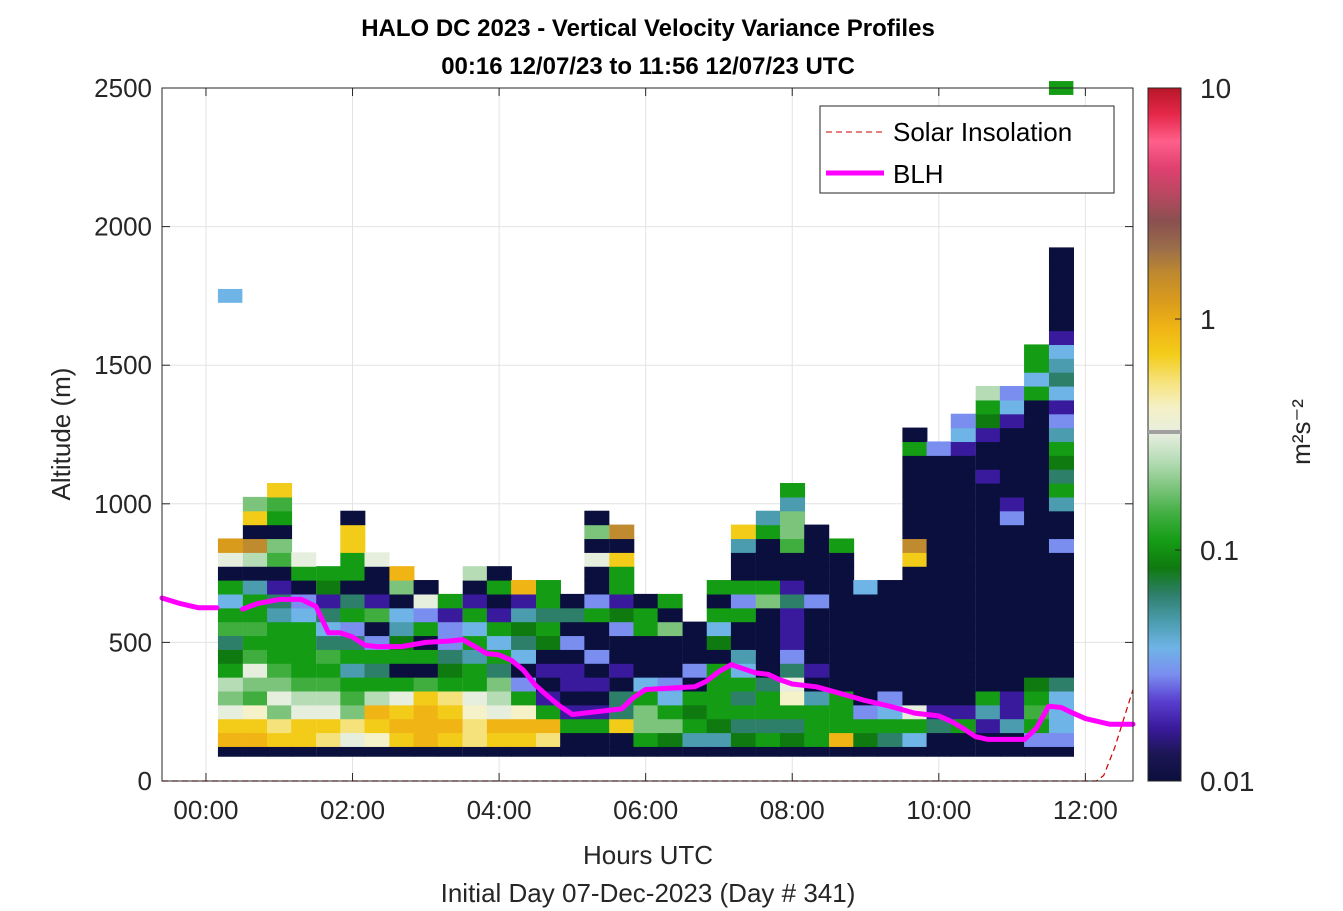 The height and width of the screenshot is (911, 1343). I want to click on x-tick-label: 02:00, so click(352, 810).